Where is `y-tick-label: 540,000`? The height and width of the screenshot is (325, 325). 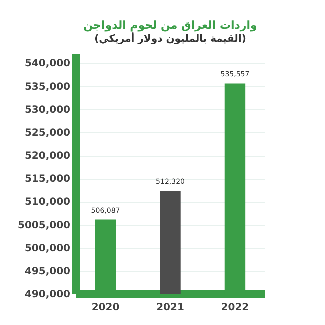 y-tick-label: 540,000 is located at coordinates (47, 64).